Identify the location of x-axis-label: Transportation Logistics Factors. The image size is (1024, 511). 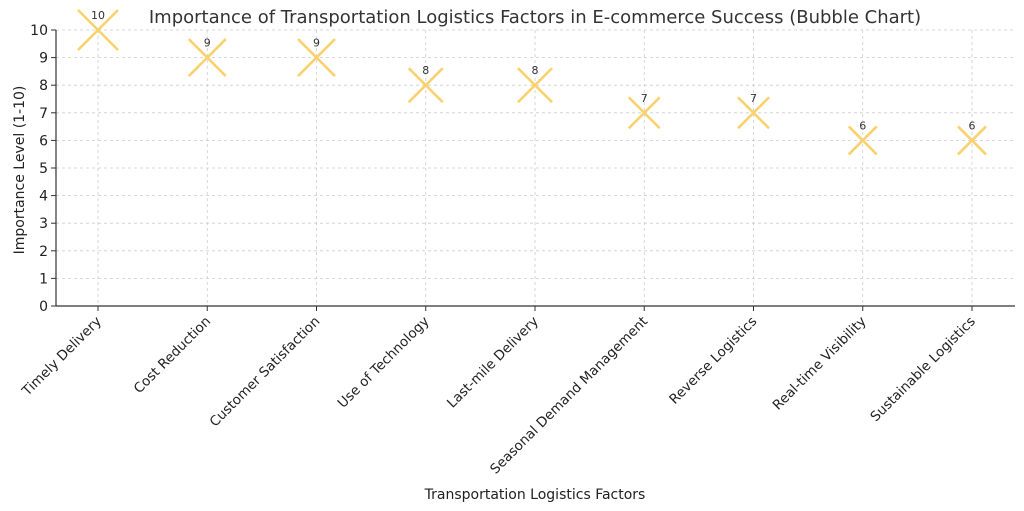
(535, 495).